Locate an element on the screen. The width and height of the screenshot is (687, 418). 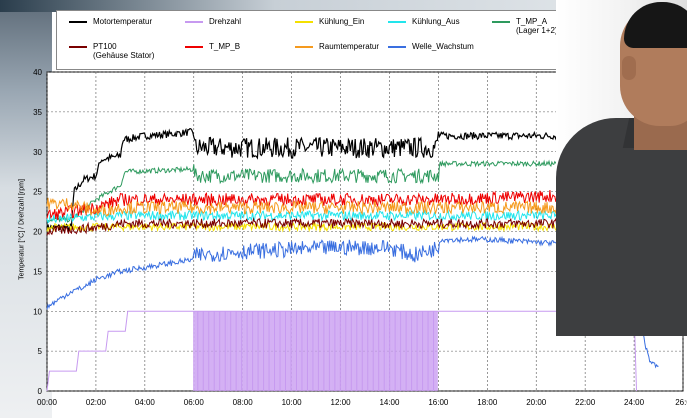
y-tick-label: 20 is located at coordinates (37, 232).